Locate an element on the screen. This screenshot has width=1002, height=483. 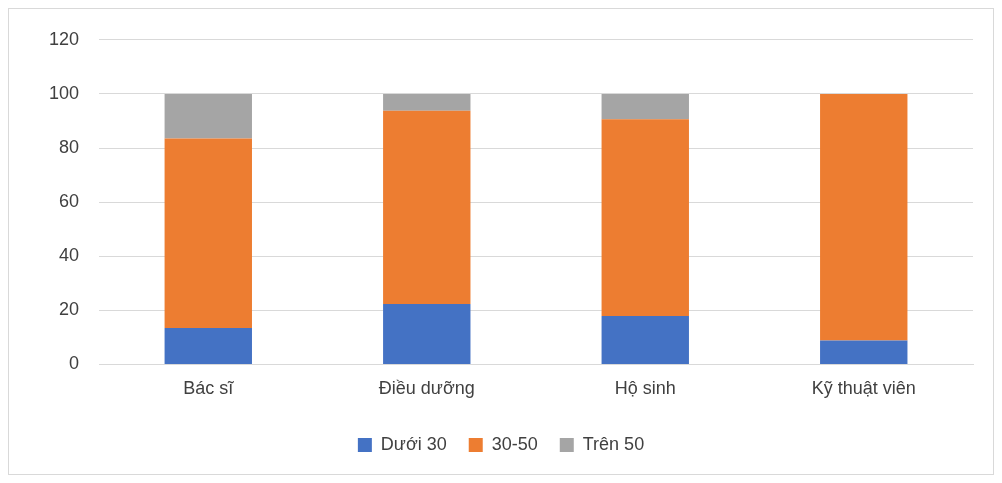
legend-label: 30-50 is located at coordinates (514, 443).